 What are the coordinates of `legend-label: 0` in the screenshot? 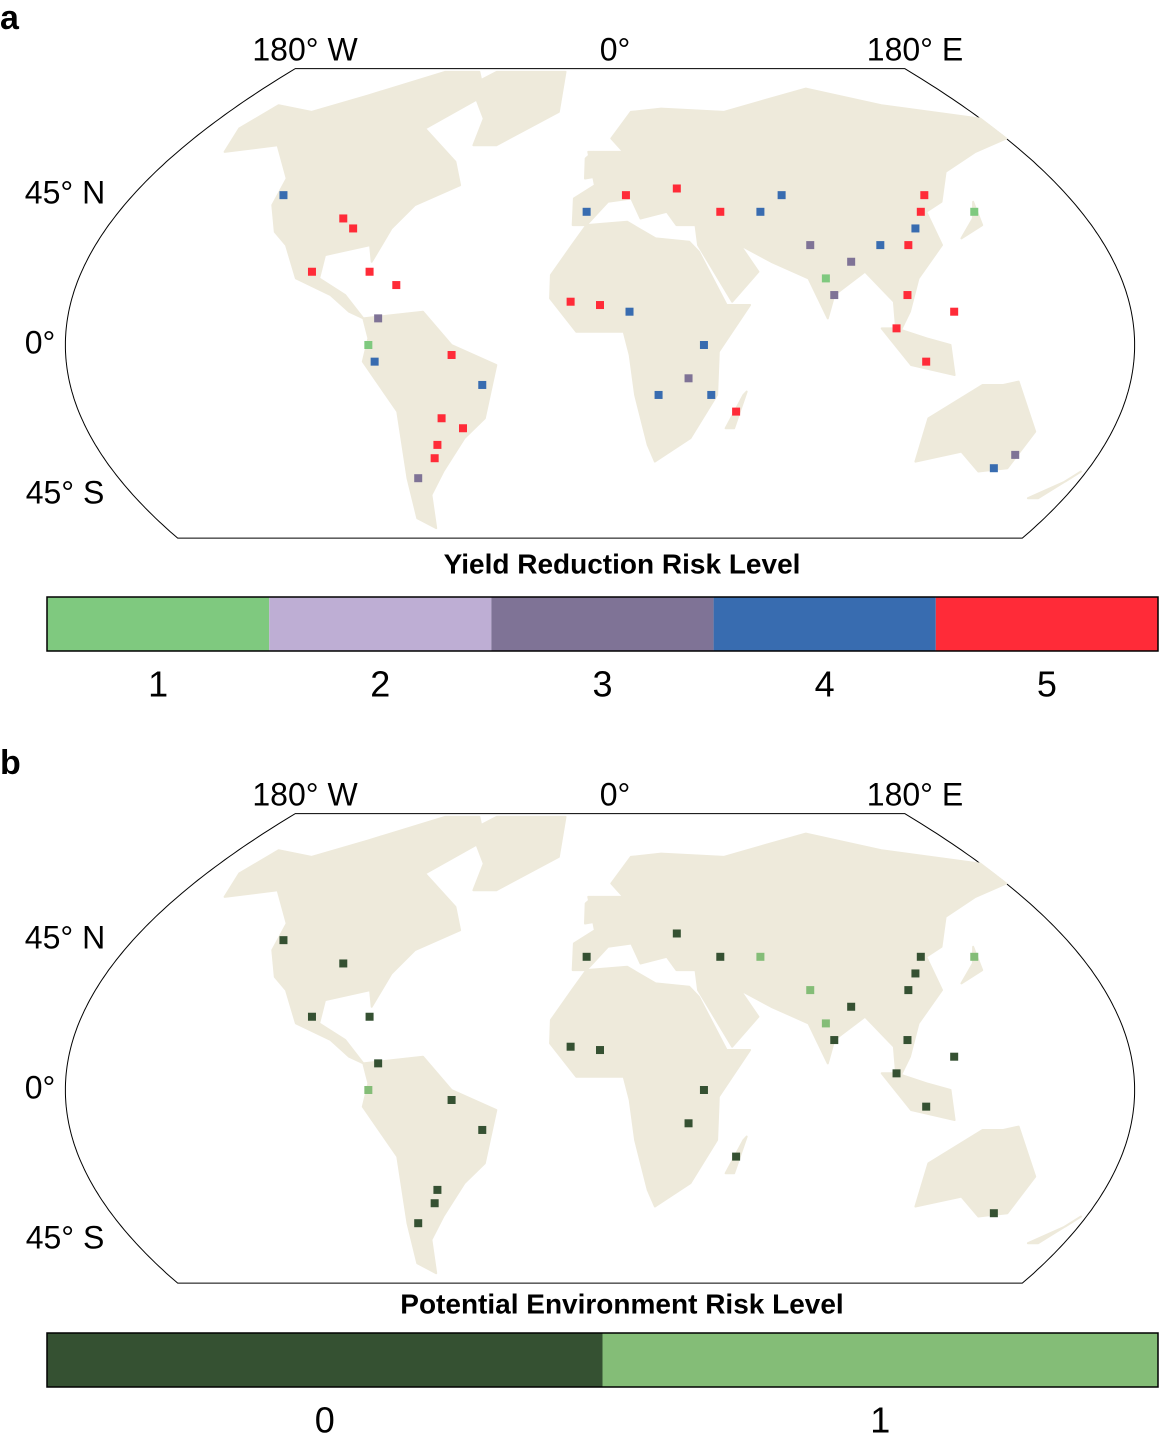 It's located at (325, 1419).